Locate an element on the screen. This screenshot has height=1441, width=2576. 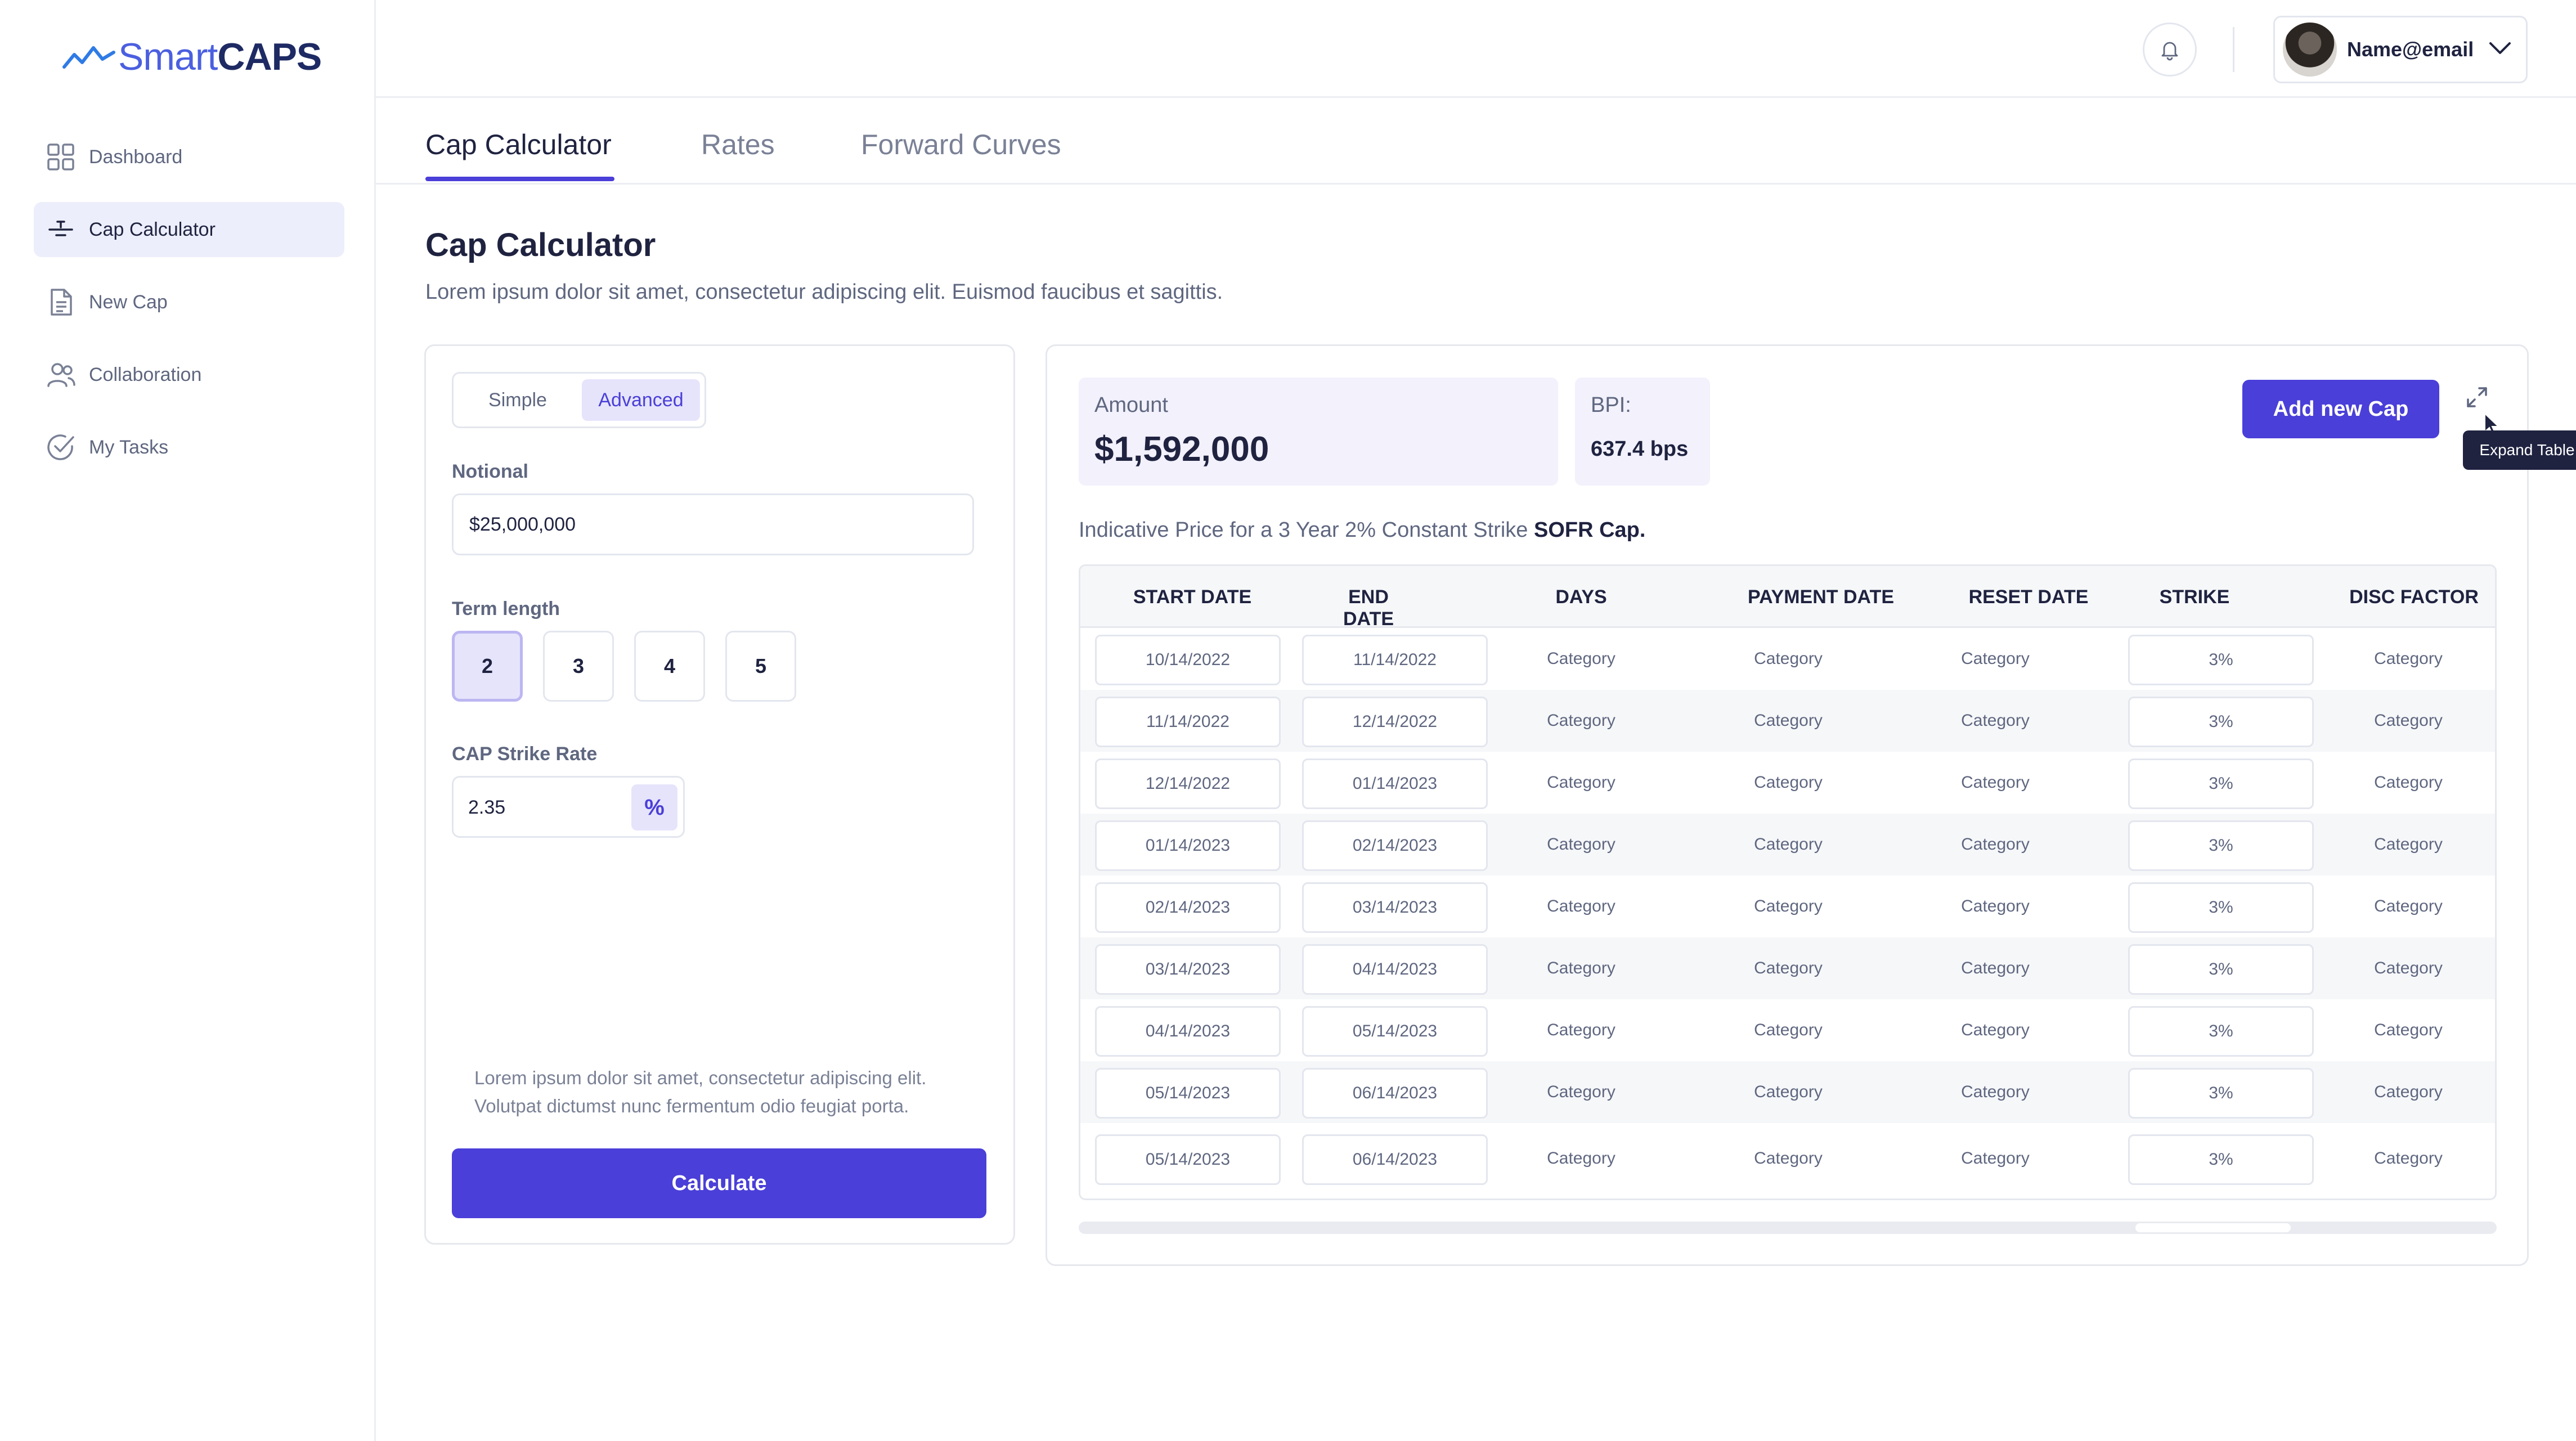
start-date-input: 02/14/2023 is located at coordinates (1188, 907).